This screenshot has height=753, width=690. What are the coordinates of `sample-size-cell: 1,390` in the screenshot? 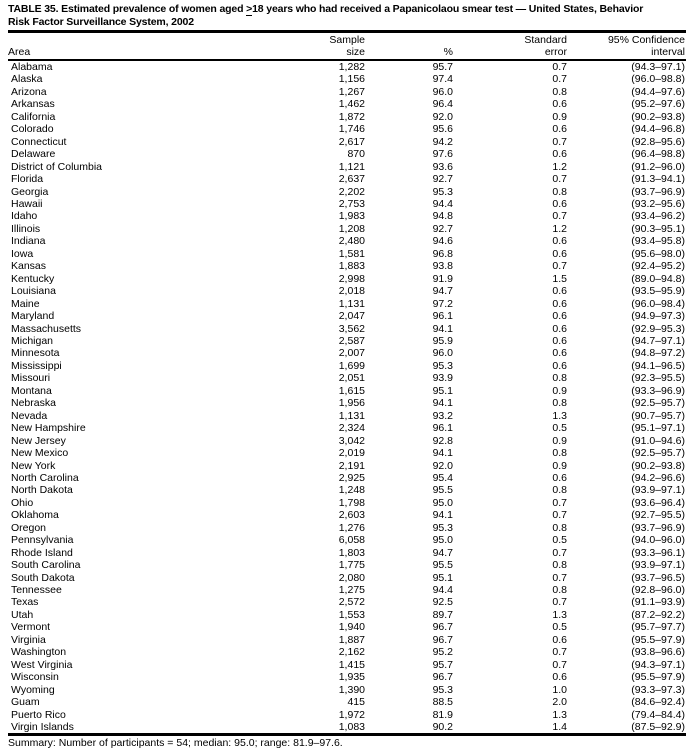 It's located at (351, 689).